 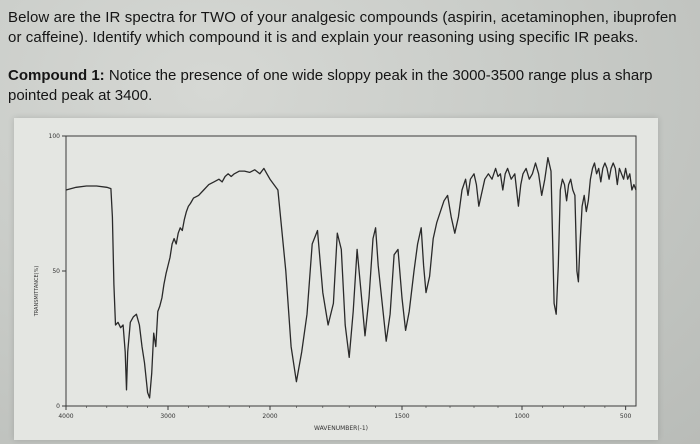 What do you see at coordinates (56, 75) in the screenshot?
I see `compound-label: Compound 1:` at bounding box center [56, 75].